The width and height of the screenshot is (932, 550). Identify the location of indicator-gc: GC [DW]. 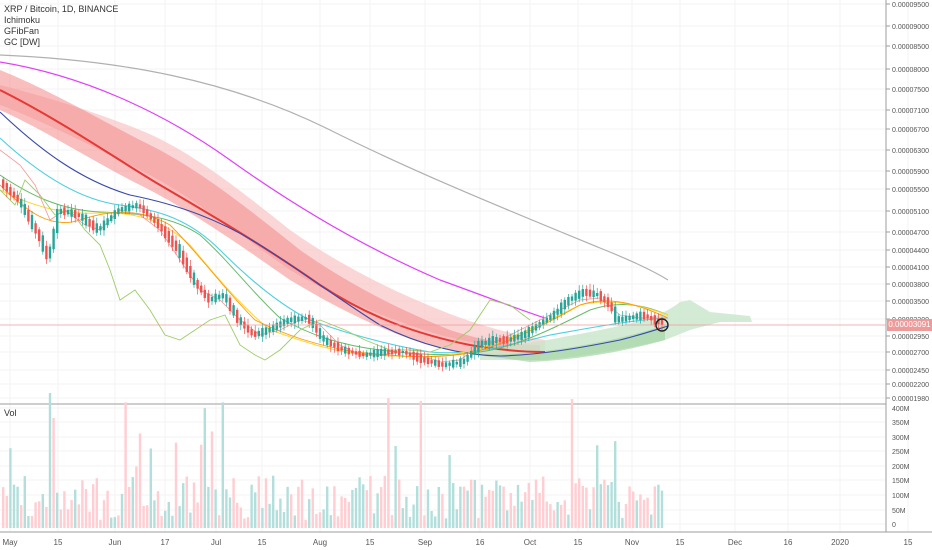
(22, 42).